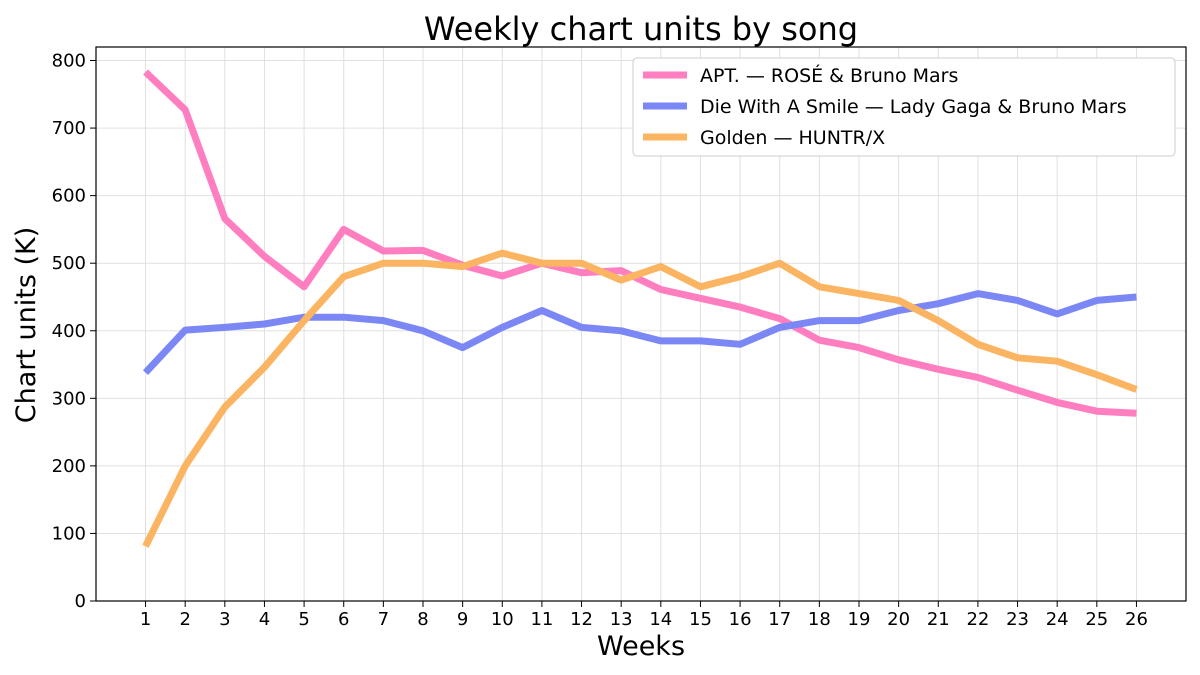  I want to click on x-tick-label: 15, so click(700, 619).